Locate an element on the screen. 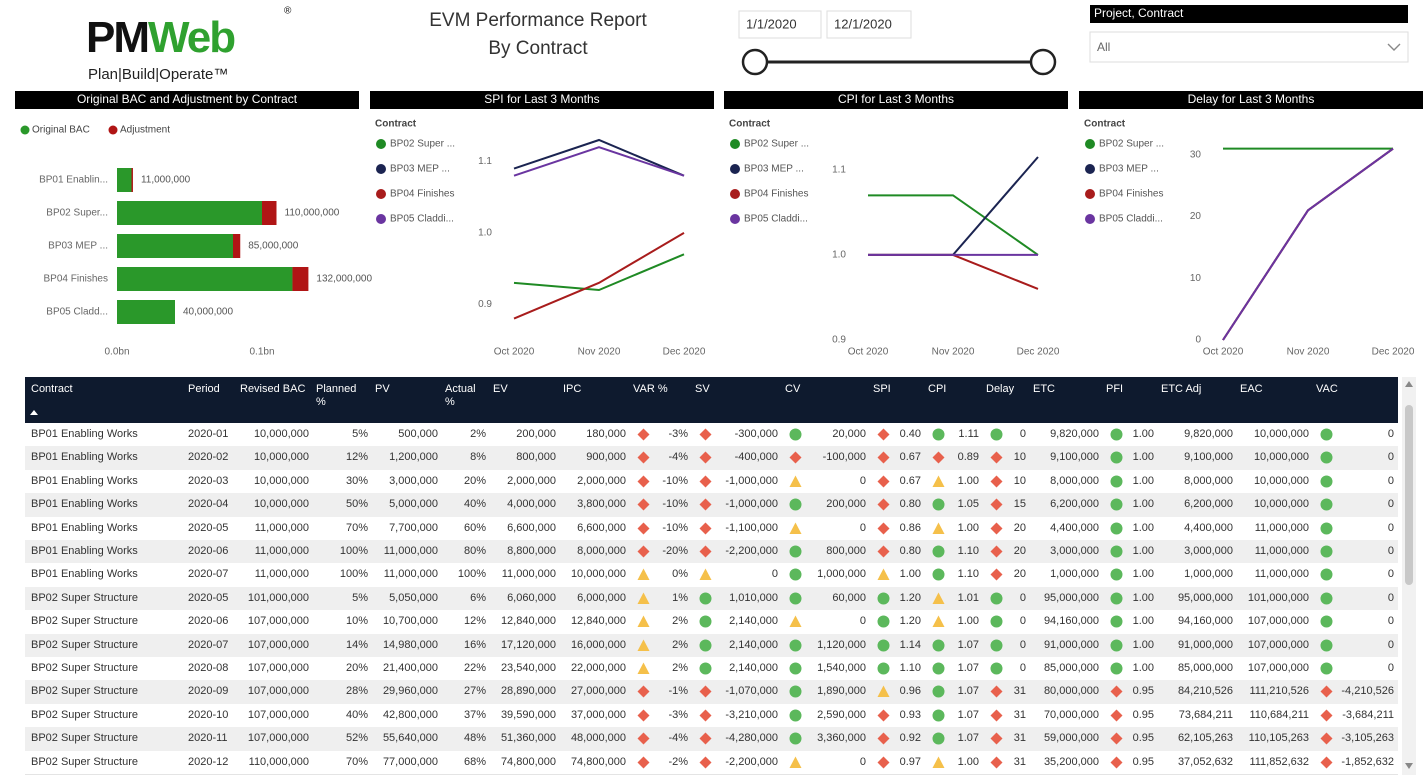  table-cell: 1% is located at coordinates (680, 597).